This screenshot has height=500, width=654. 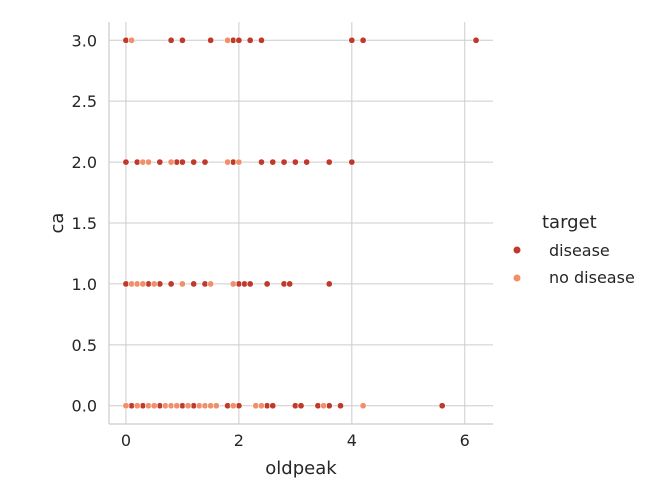 I want to click on x-tick-labels: 0 2 4 6, so click(x=295, y=440).